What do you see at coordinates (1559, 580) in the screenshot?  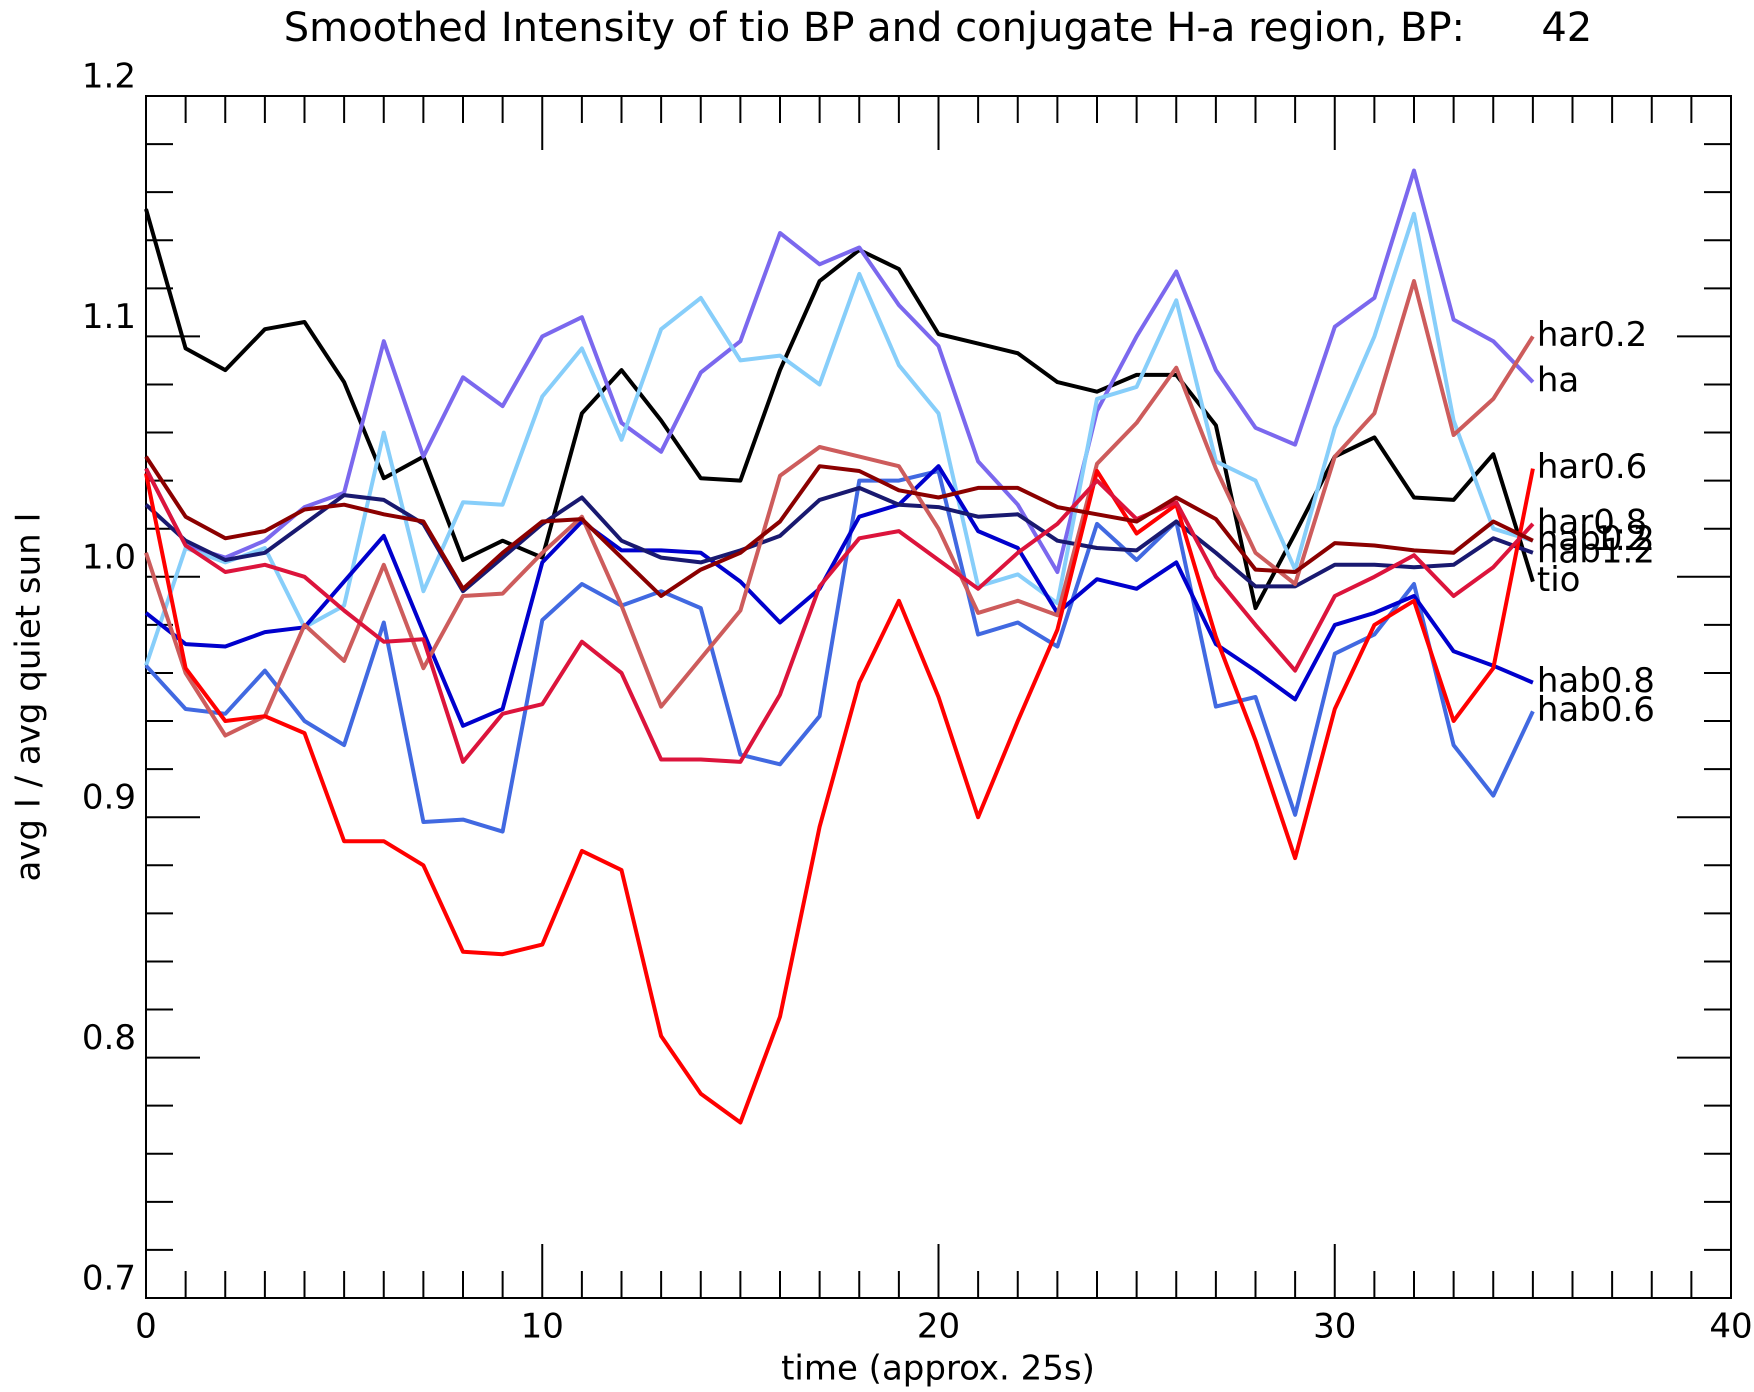 I see `series-label: tio` at bounding box center [1559, 580].